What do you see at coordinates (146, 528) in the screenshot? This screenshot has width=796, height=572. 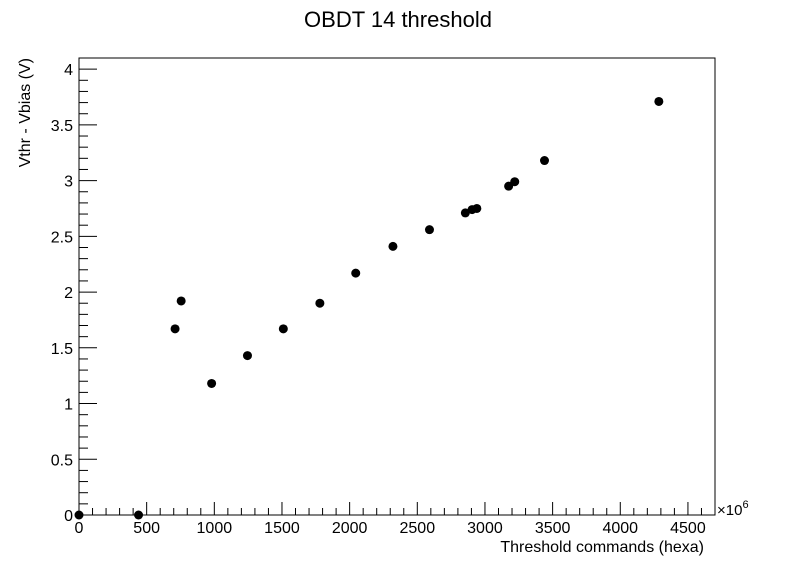 I see `x-tick-label: 500` at bounding box center [146, 528].